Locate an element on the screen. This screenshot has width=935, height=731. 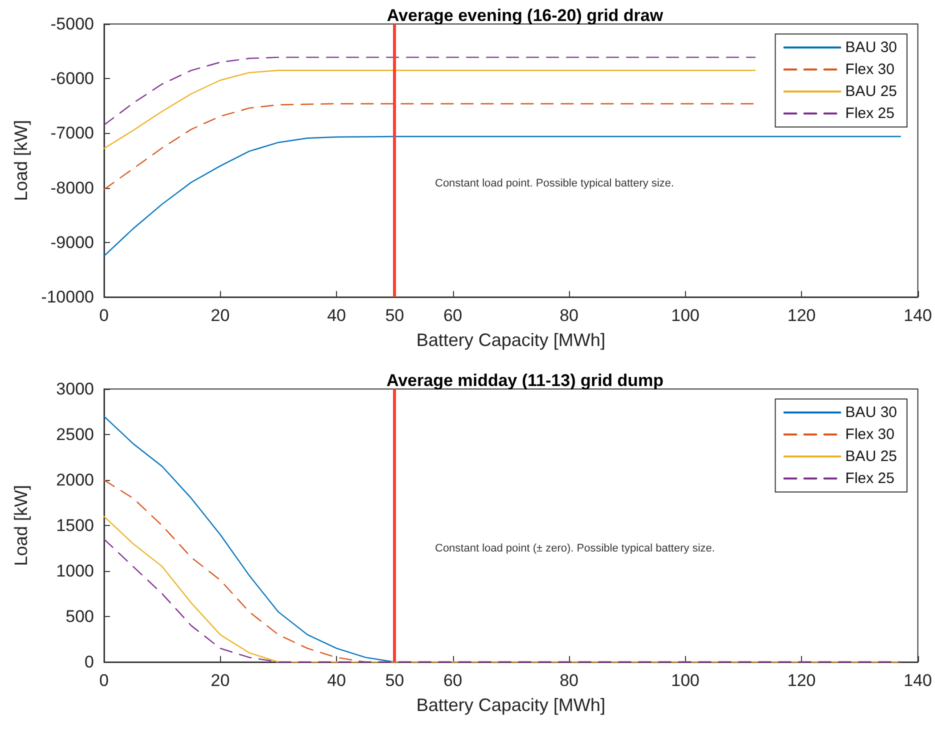
y-tick-label: -8000 is located at coordinates (72, 188).